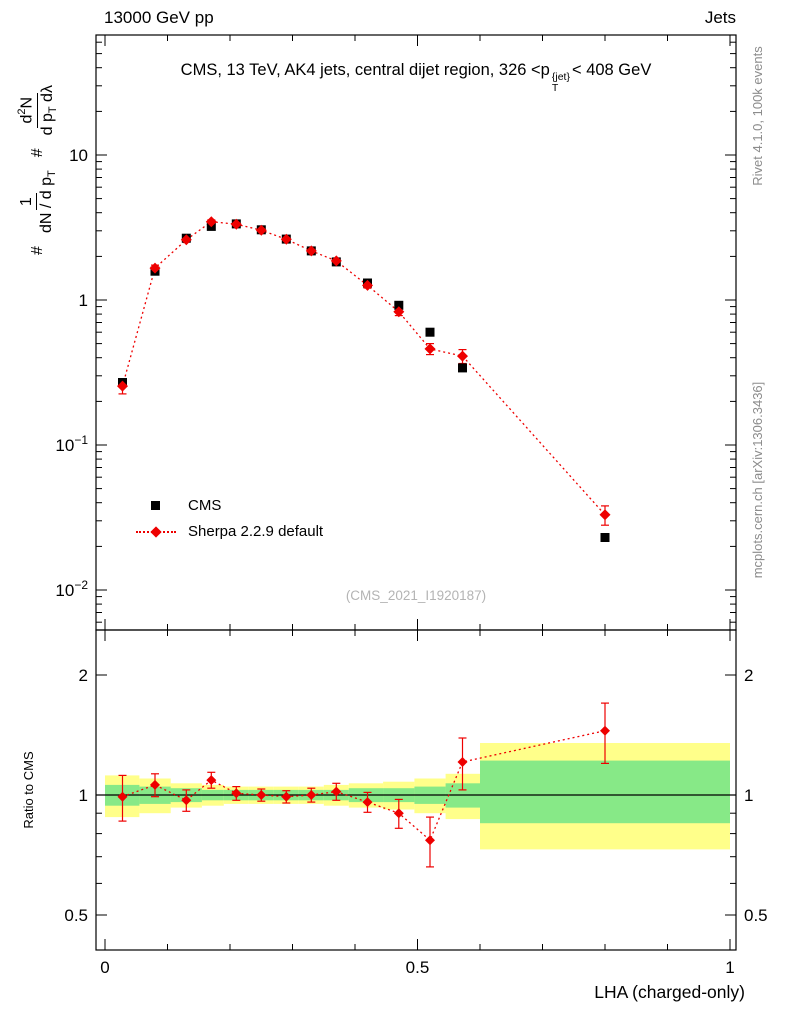 The height and width of the screenshot is (1024, 786). I want to click on y-tick-label: 10, so click(78, 155).